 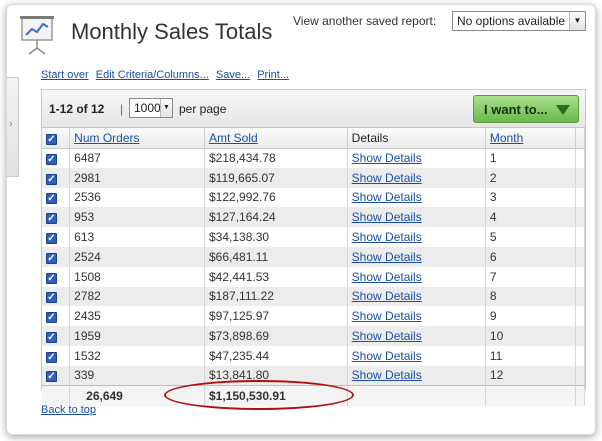 I want to click on back-to-top-link: Back to top, so click(x=69, y=410).